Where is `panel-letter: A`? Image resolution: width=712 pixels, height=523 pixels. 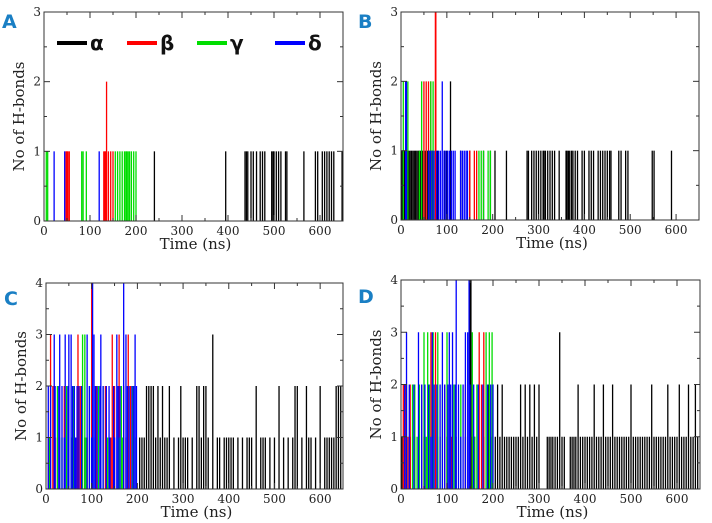 panel-letter: A is located at coordinates (9, 22).